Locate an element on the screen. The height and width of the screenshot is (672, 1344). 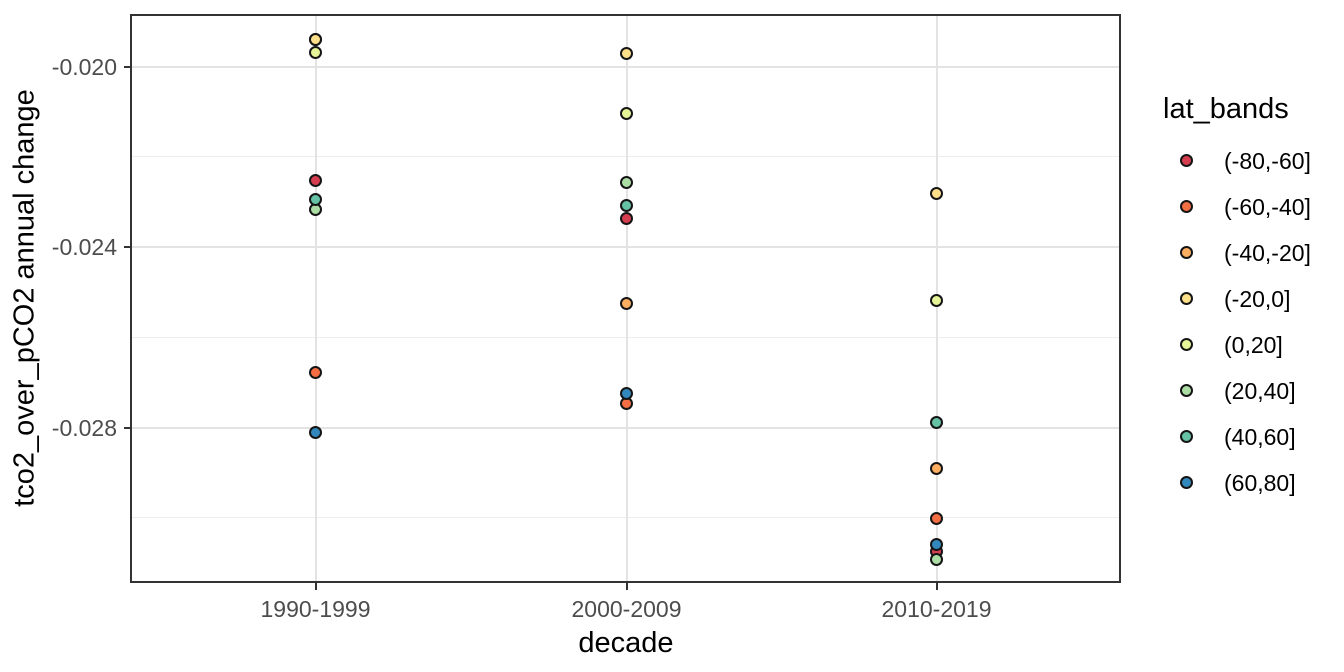
legend-item-label: (-60,-40] is located at coordinates (1267, 206).